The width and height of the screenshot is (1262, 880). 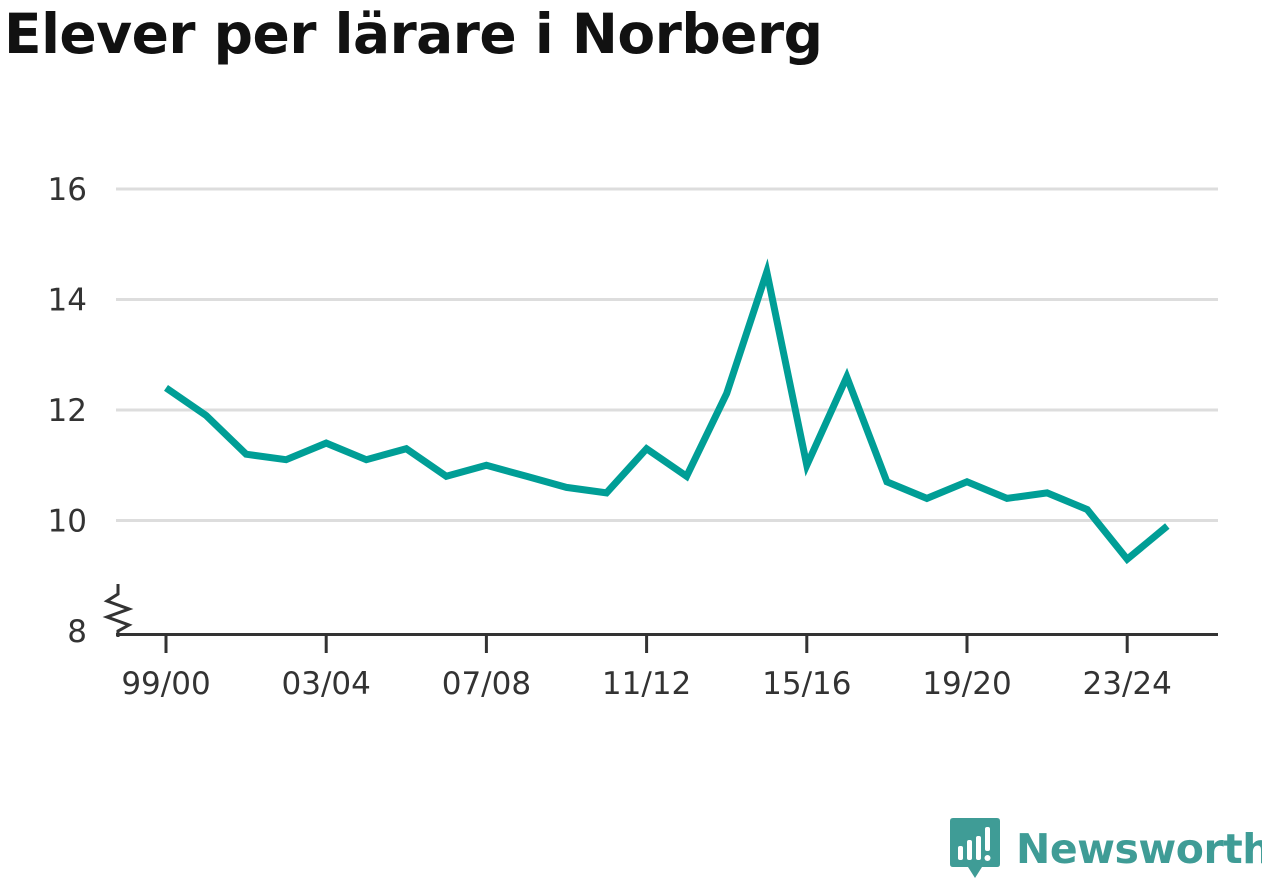 What do you see at coordinates (326, 684) in the screenshot?
I see `x-tick-label: 03/04` at bounding box center [326, 684].